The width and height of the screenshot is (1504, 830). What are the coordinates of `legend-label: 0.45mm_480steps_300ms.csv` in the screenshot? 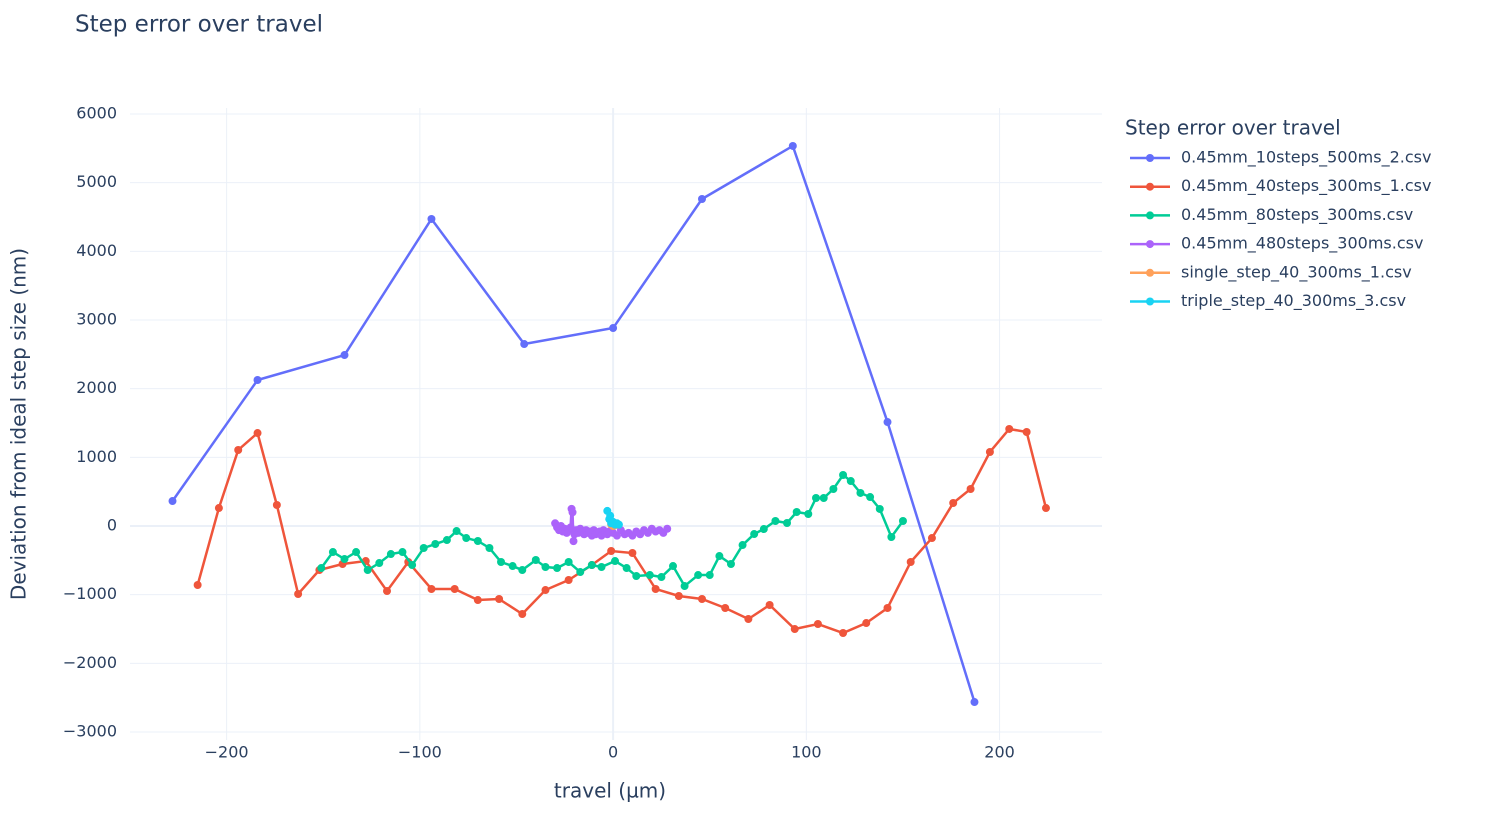 It's located at (1302, 244).